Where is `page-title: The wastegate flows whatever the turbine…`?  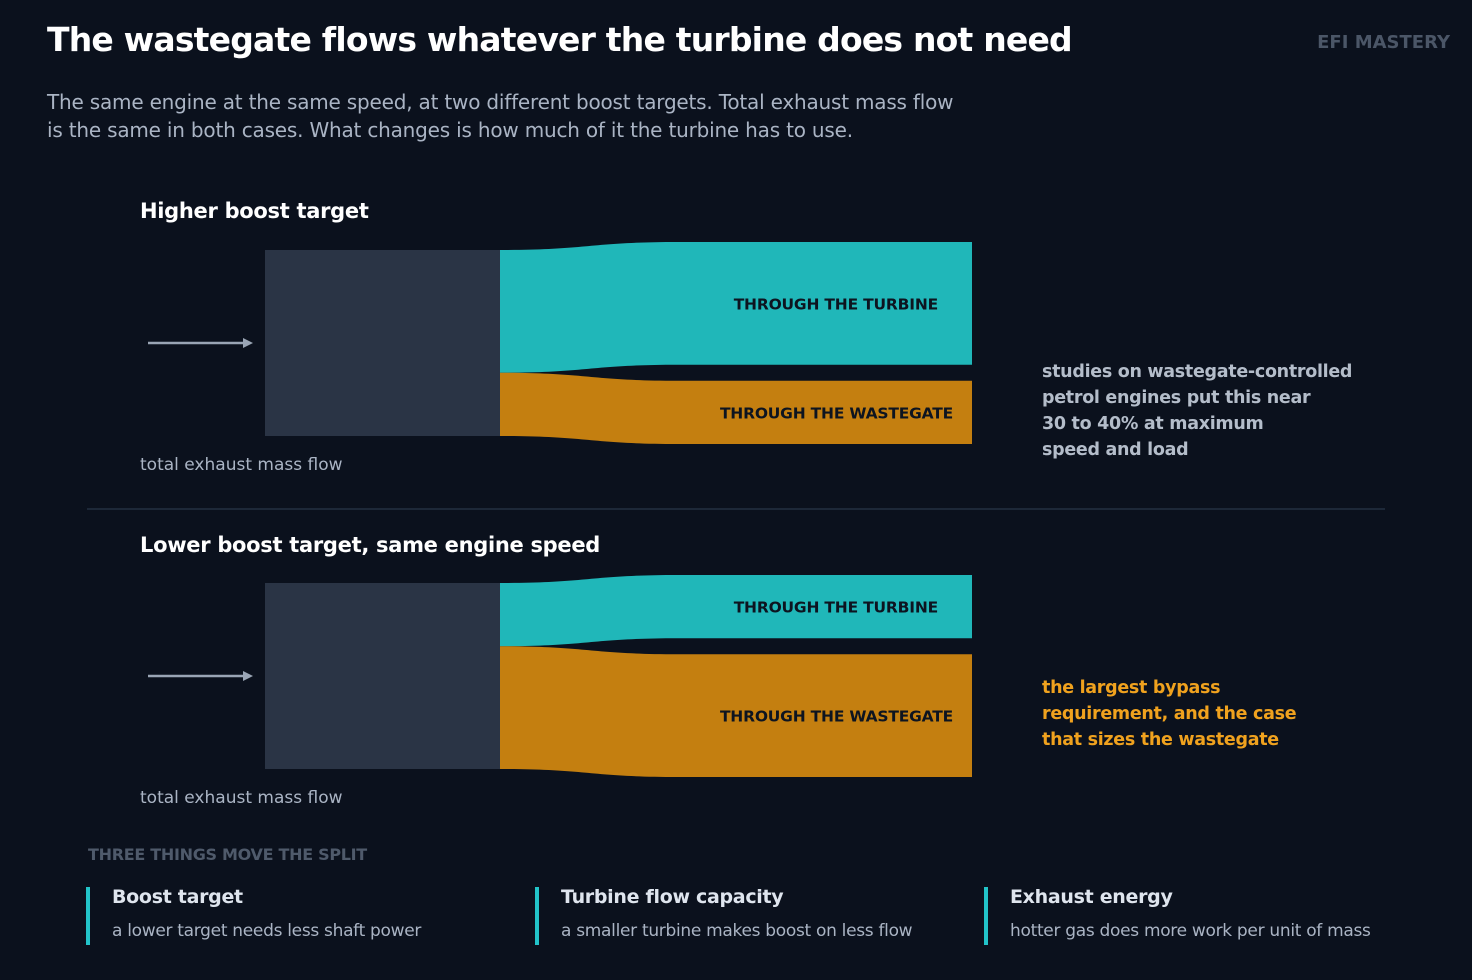 page-title: The wastegate flows whatever the turbine… is located at coordinates (560, 39).